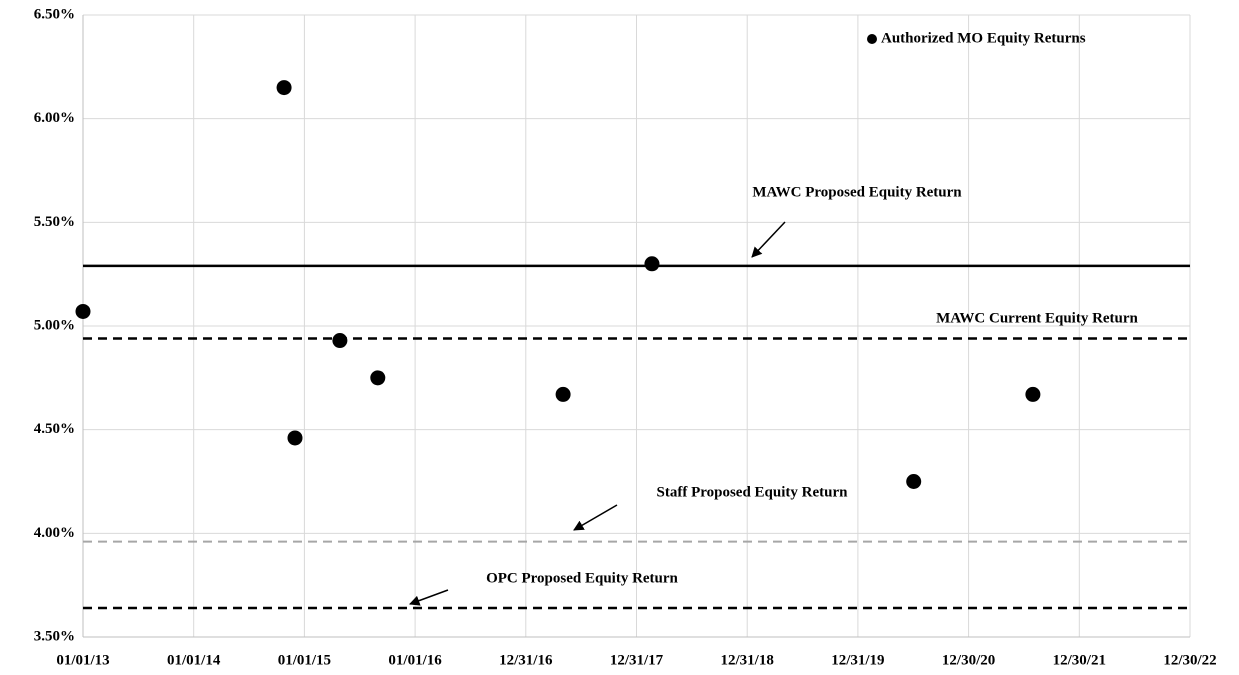 Image resolution: width=1239 pixels, height=675 pixels. What do you see at coordinates (54, 118) in the screenshot?
I see `y-tick-label: 6.00%` at bounding box center [54, 118].